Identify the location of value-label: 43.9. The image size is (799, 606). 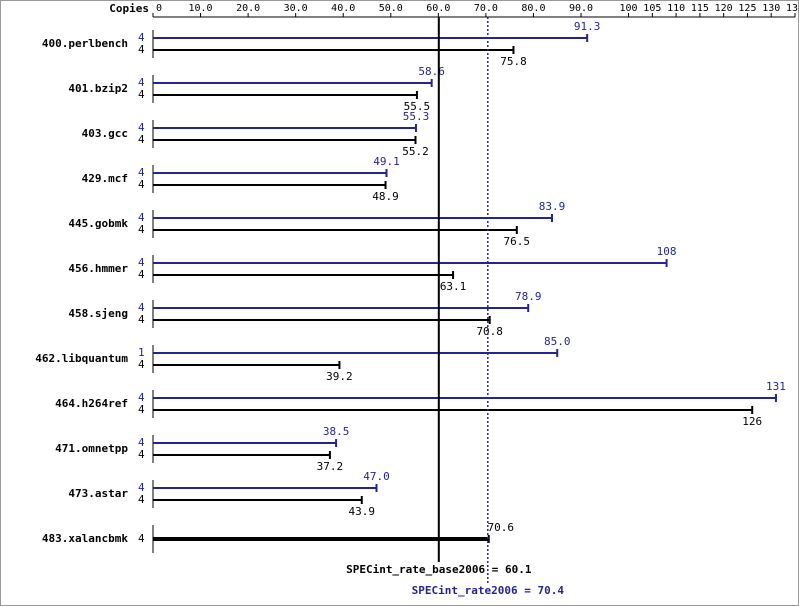
(362, 511).